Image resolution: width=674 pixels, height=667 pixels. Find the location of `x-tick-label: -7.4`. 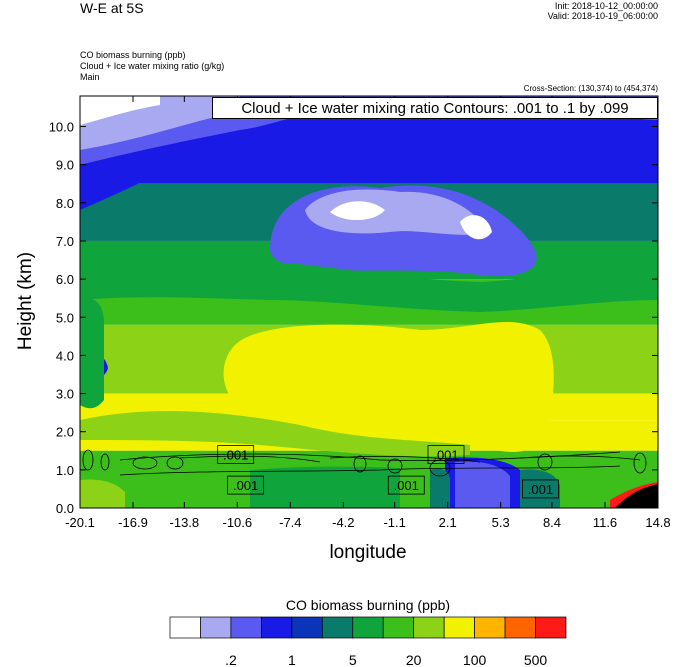

x-tick-label: -7.4 is located at coordinates (290, 522).